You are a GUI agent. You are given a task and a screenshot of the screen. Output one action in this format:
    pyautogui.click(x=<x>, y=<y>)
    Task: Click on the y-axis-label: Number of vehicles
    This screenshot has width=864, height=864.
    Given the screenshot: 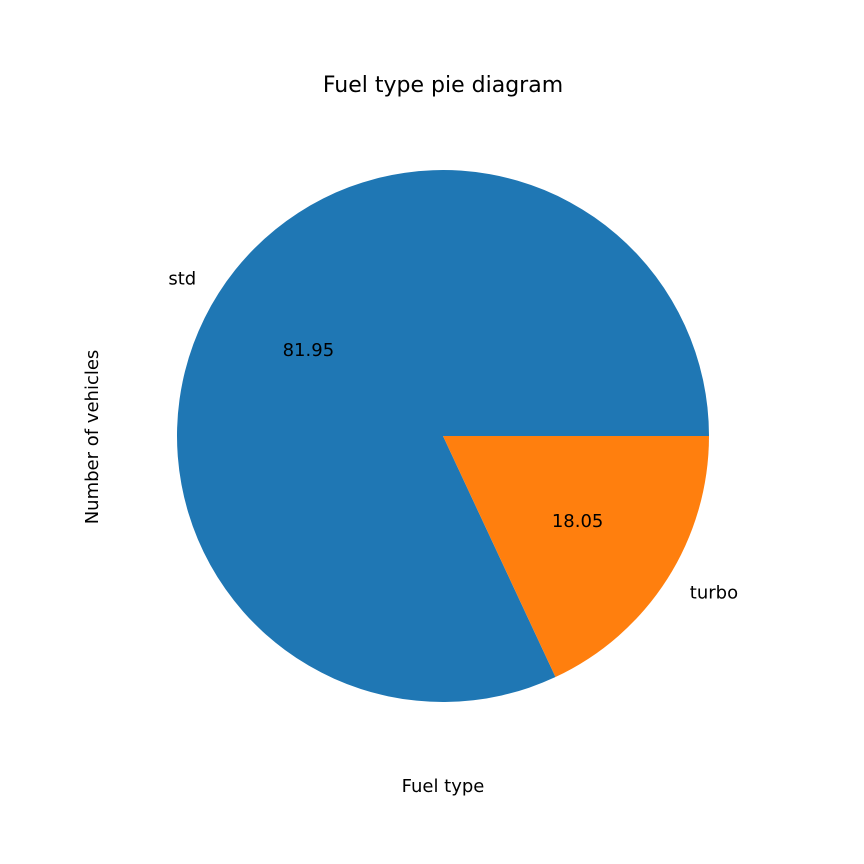 What is the action you would take?
    pyautogui.click(x=92, y=437)
    